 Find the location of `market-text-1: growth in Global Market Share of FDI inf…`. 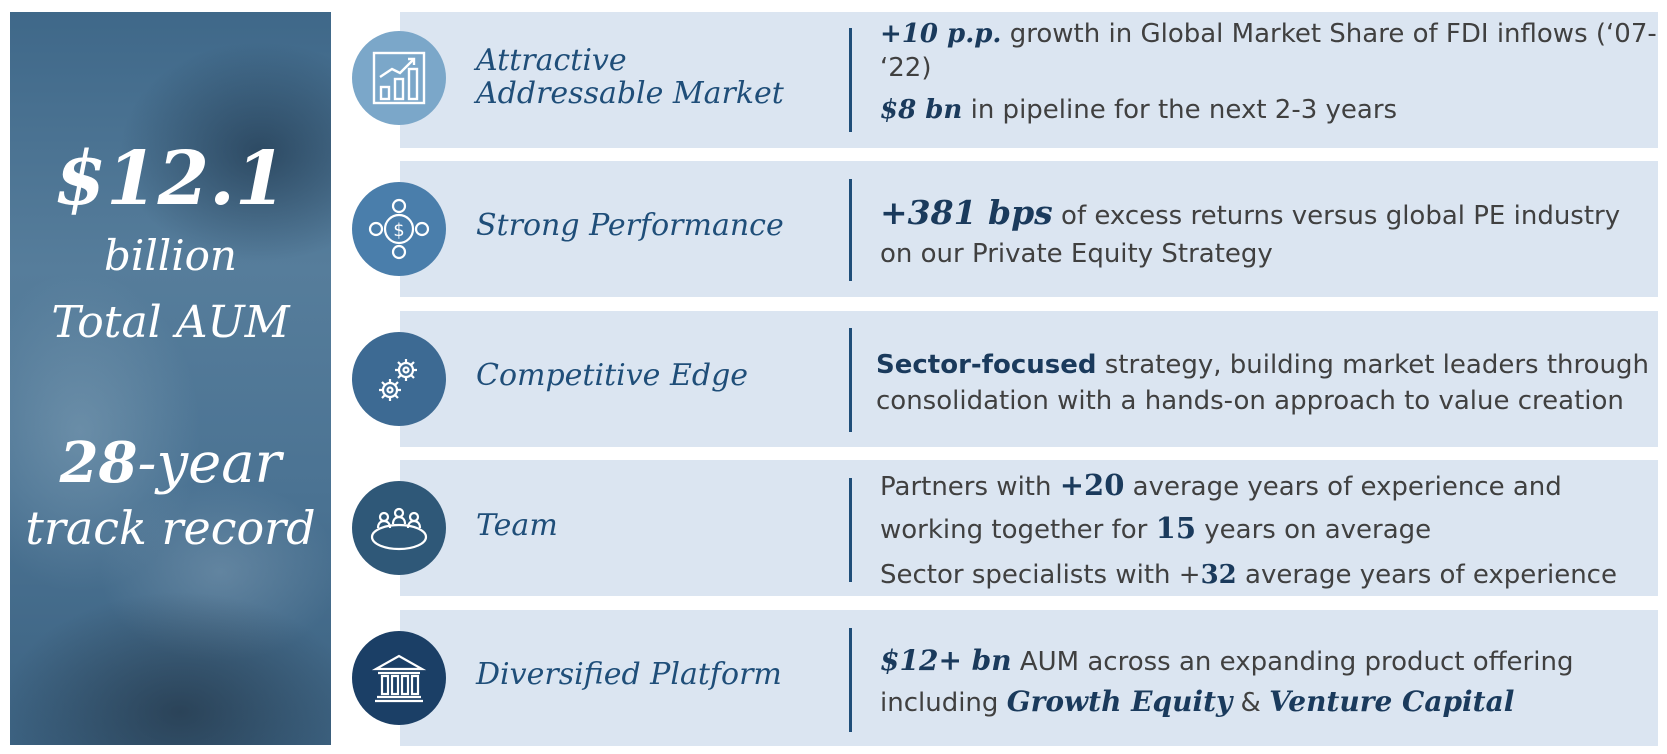

market-text-1: growth in Global Market Share of FDI inf… is located at coordinates (1268, 51).